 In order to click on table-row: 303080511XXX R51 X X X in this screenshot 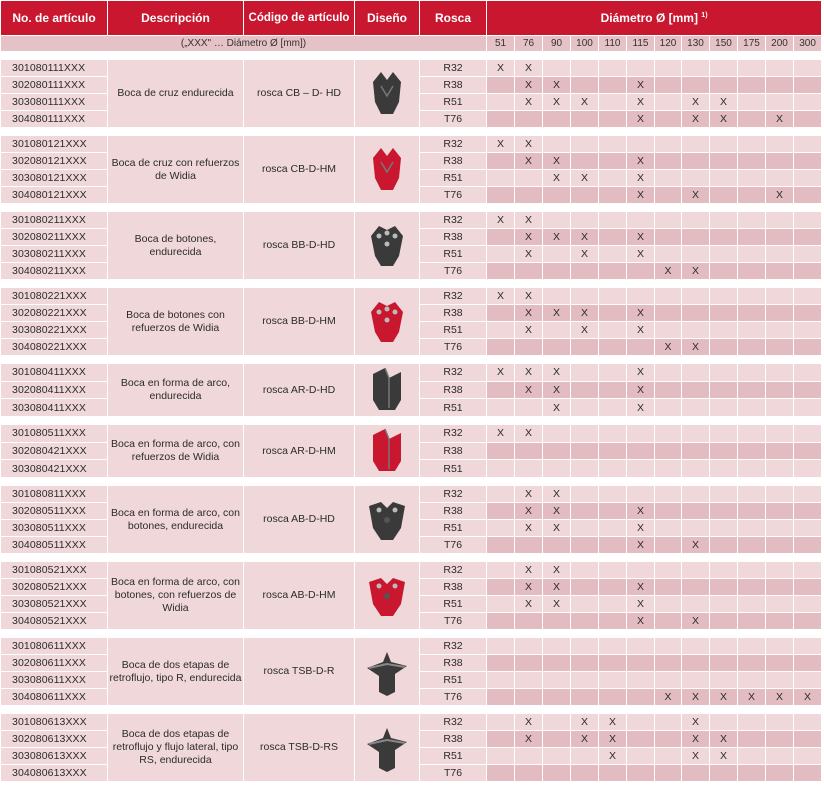, I will do `click(411, 528)`.